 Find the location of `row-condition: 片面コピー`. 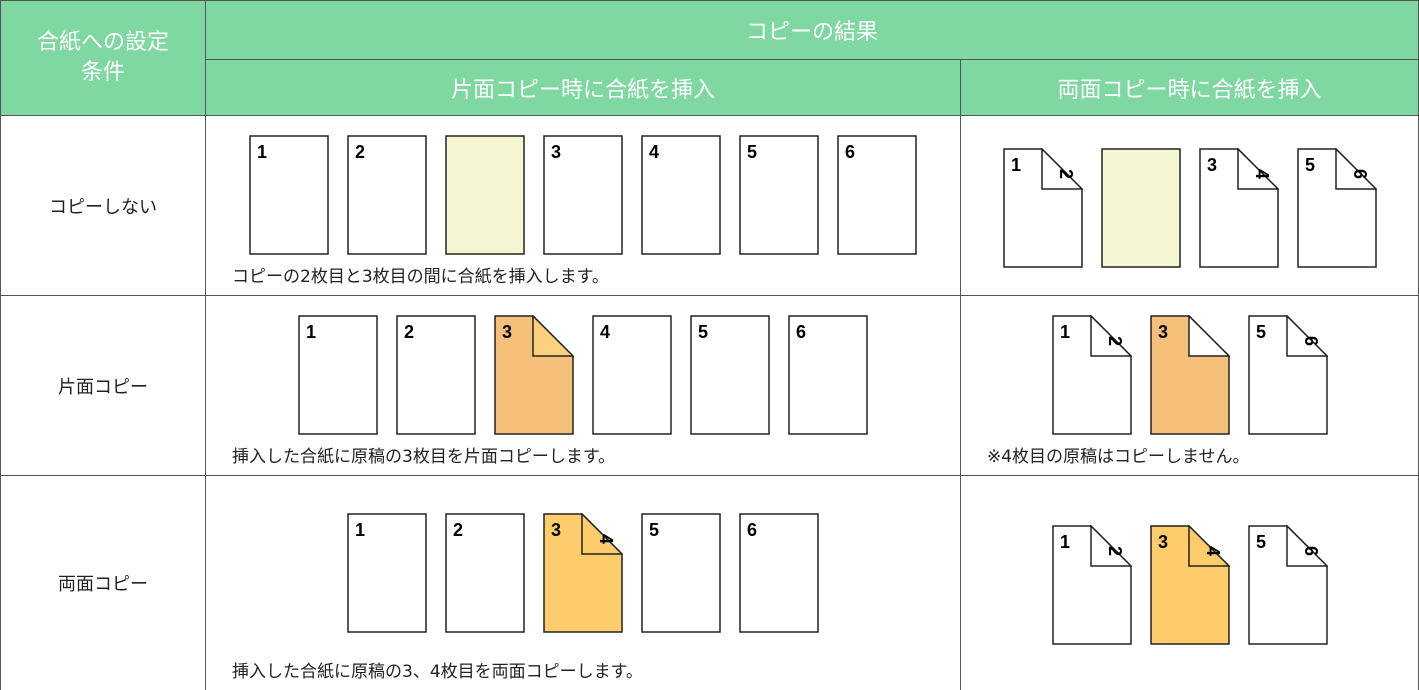

row-condition: 片面コピー is located at coordinates (103, 385).